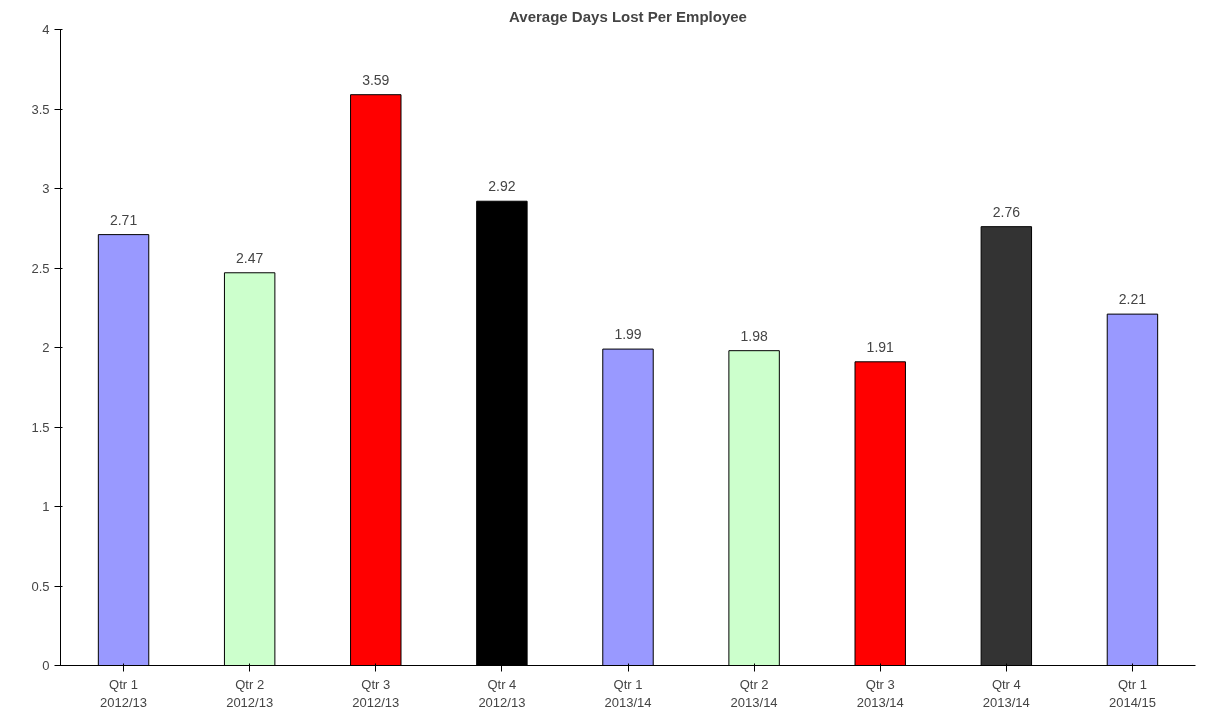  What do you see at coordinates (46, 188) in the screenshot?
I see `y-tick-label: 3` at bounding box center [46, 188].